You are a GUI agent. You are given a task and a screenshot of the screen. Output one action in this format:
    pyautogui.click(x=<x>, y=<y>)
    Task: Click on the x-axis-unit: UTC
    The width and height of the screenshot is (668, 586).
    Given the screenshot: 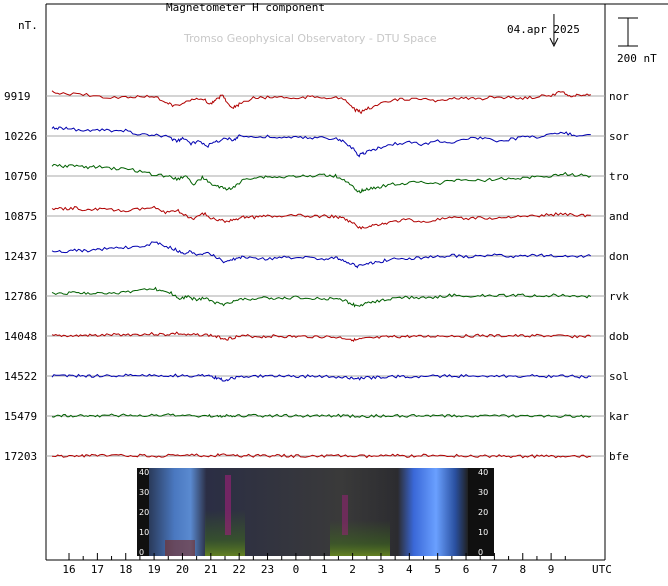 What is the action you would take?
    pyautogui.click(x=602, y=569)
    